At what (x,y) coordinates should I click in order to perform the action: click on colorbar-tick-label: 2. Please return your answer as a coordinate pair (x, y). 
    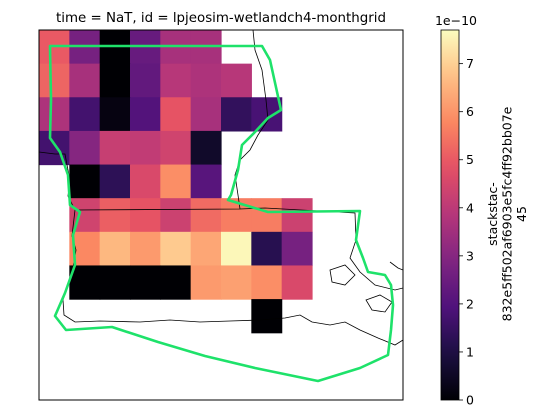
    Looking at the image, I should click on (470, 303).